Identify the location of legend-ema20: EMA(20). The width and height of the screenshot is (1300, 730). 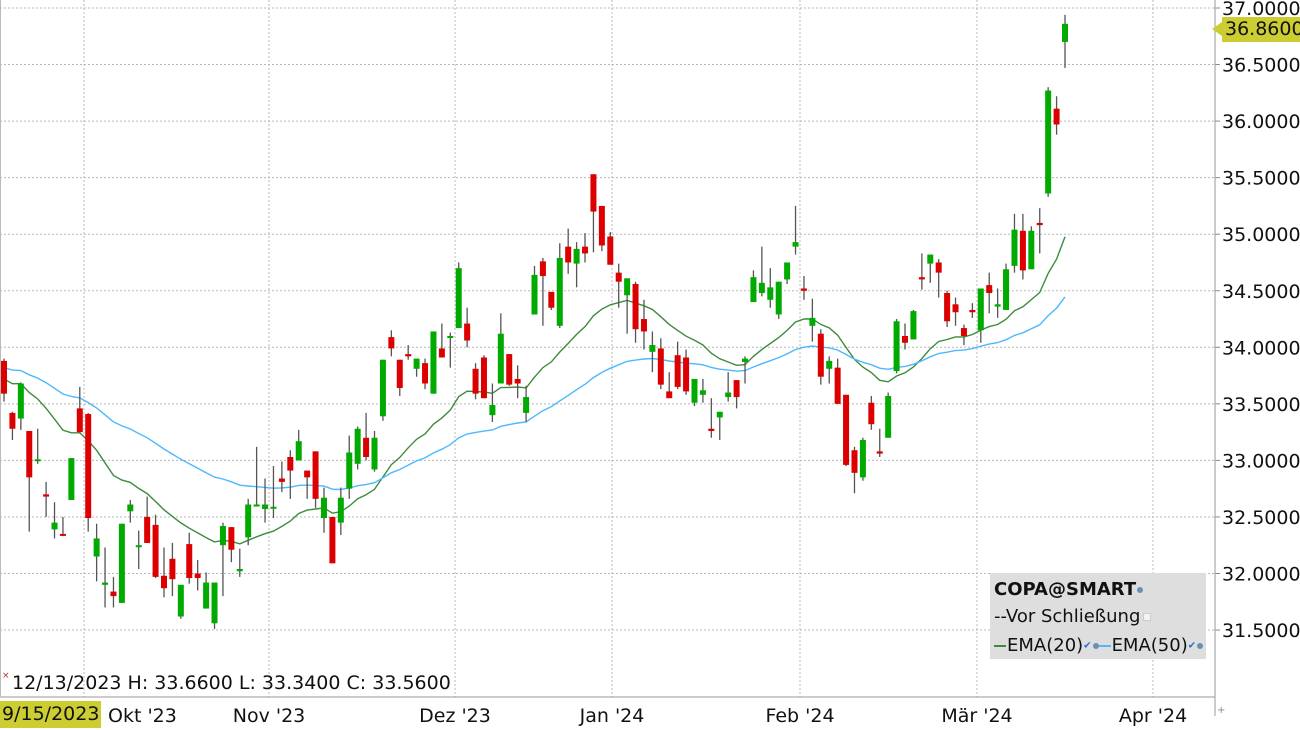
(1045, 645).